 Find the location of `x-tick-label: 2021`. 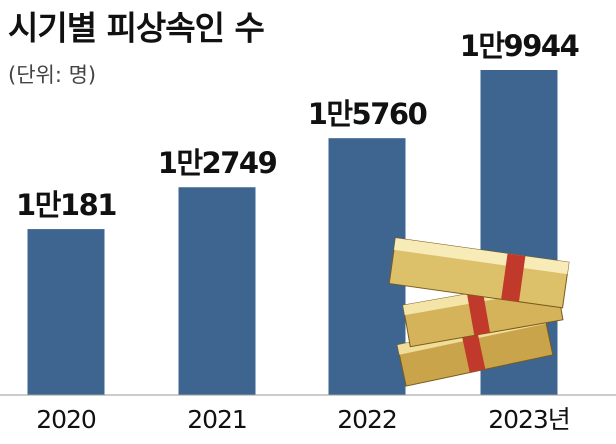

x-tick-label: 2021 is located at coordinates (217, 419).